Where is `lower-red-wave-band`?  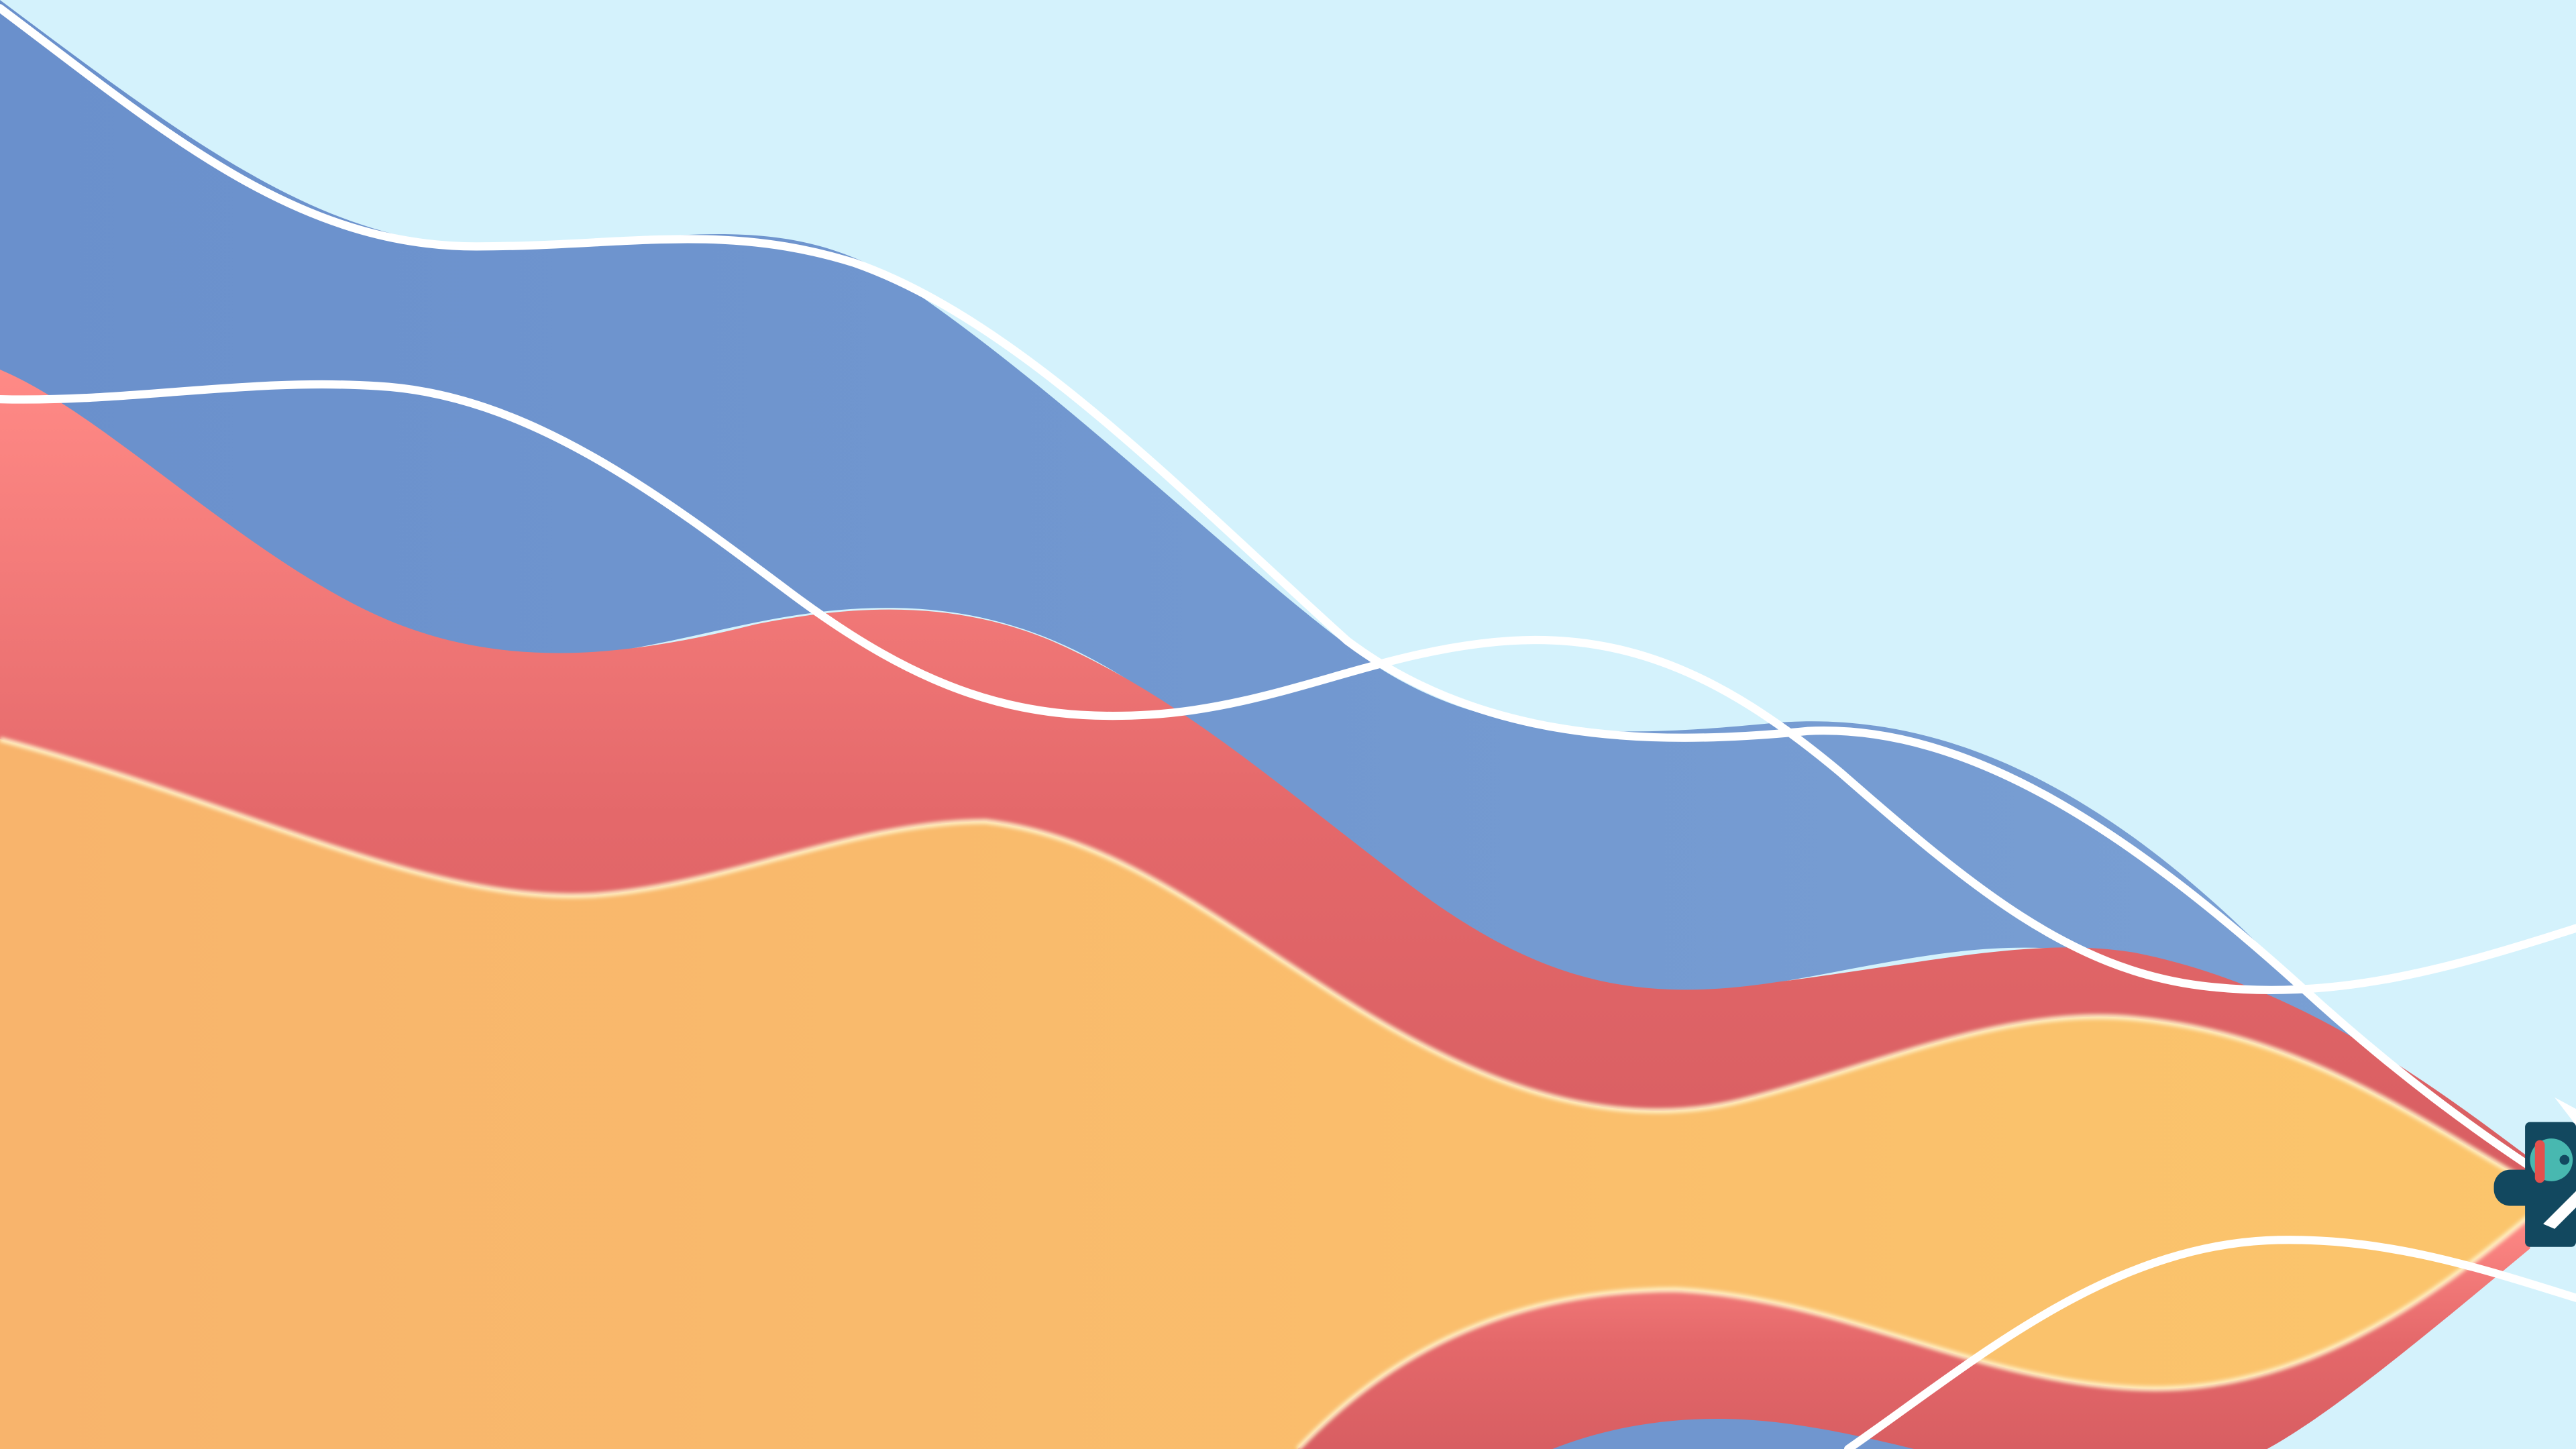 lower-red-wave-band is located at coordinates (1913, 1332).